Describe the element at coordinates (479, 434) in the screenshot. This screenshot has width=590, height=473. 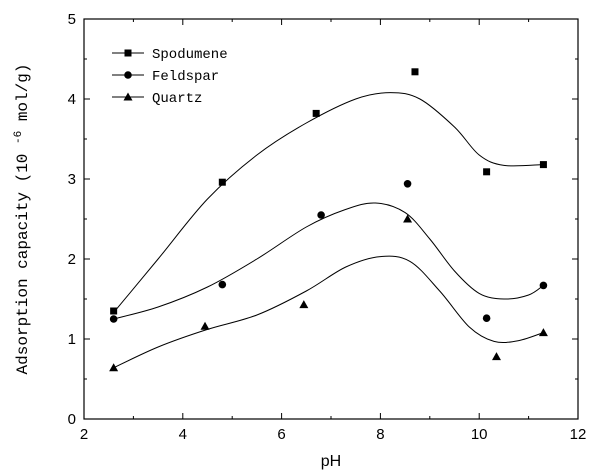
I see `x-tick-label: 10` at that location.